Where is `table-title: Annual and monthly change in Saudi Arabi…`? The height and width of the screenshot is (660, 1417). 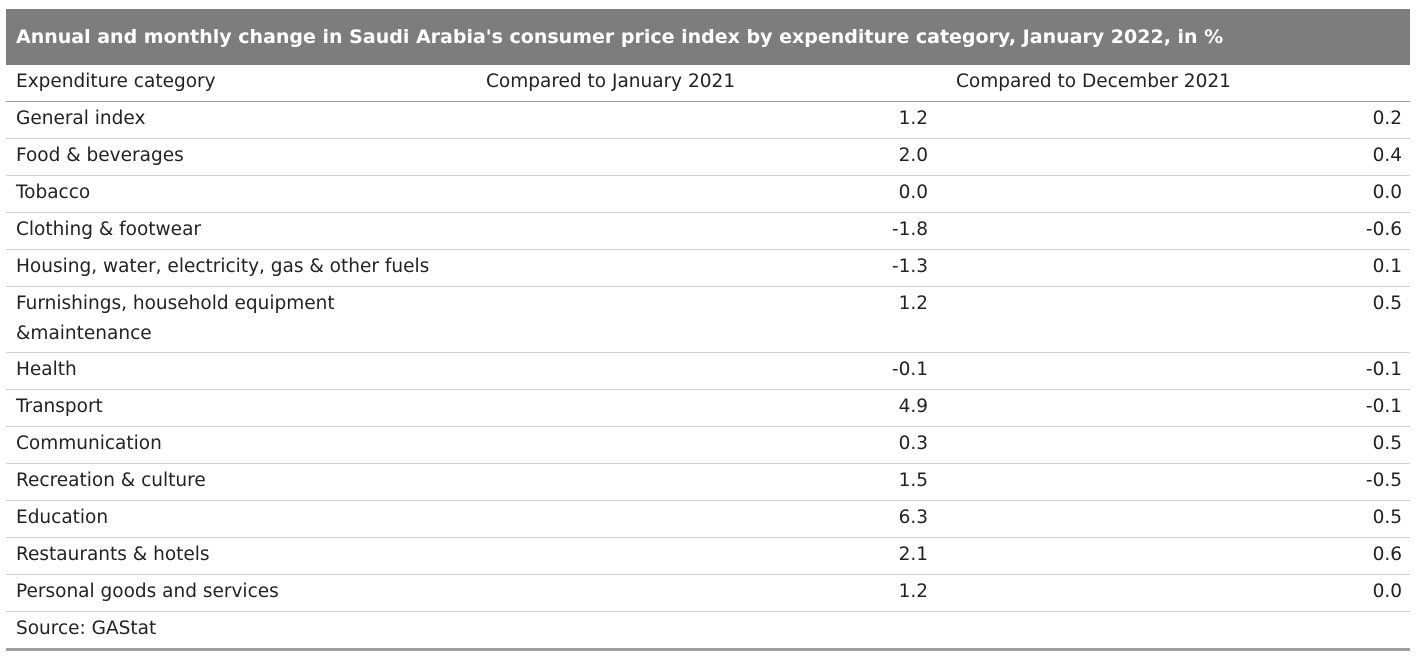 table-title: Annual and monthly change in Saudi Arabi… is located at coordinates (708, 37).